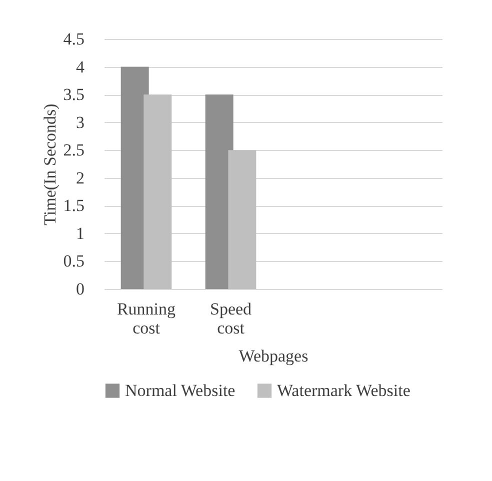  What do you see at coordinates (73, 39) in the screenshot?
I see `y-tick-label: 4.5` at bounding box center [73, 39].